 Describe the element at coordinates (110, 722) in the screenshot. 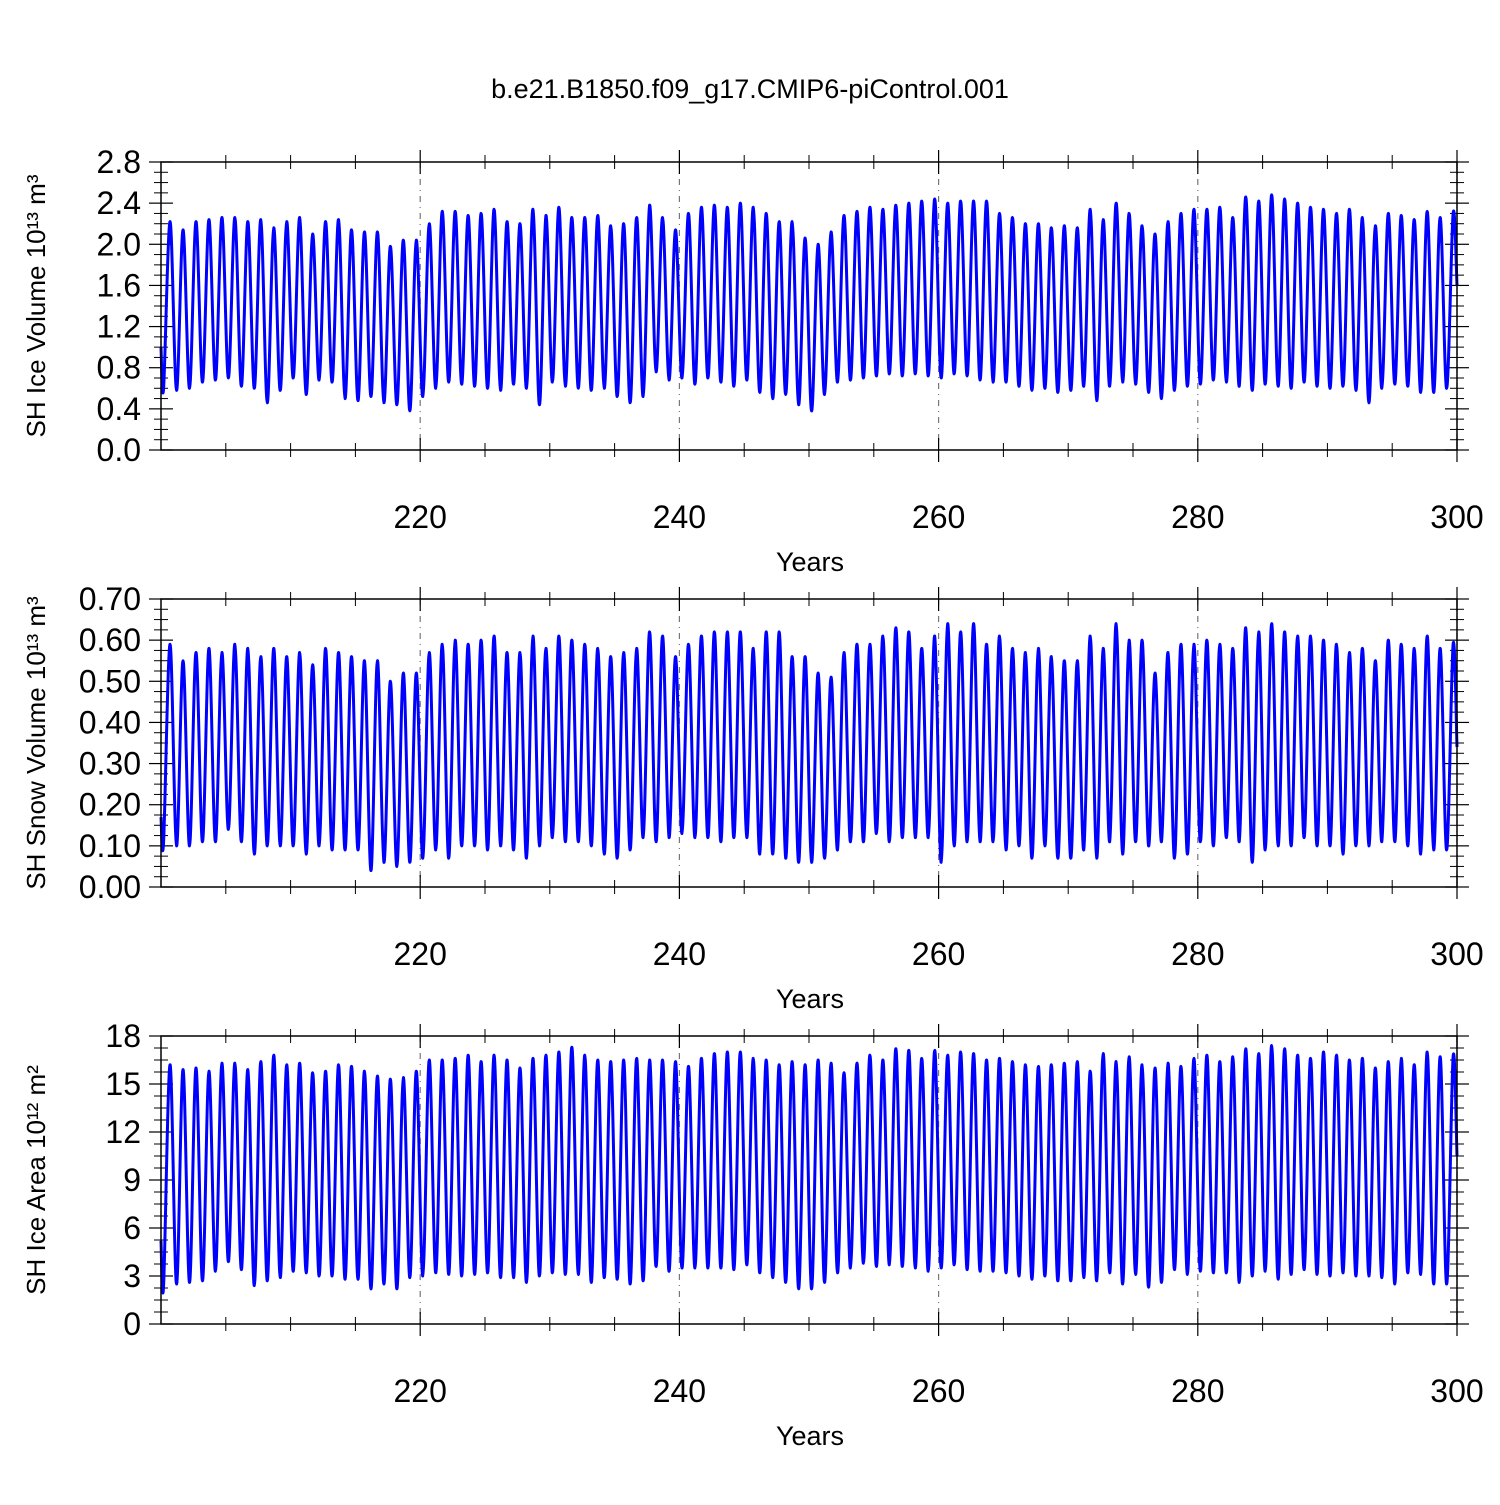

I see `y-tick-label: 0.40` at that location.